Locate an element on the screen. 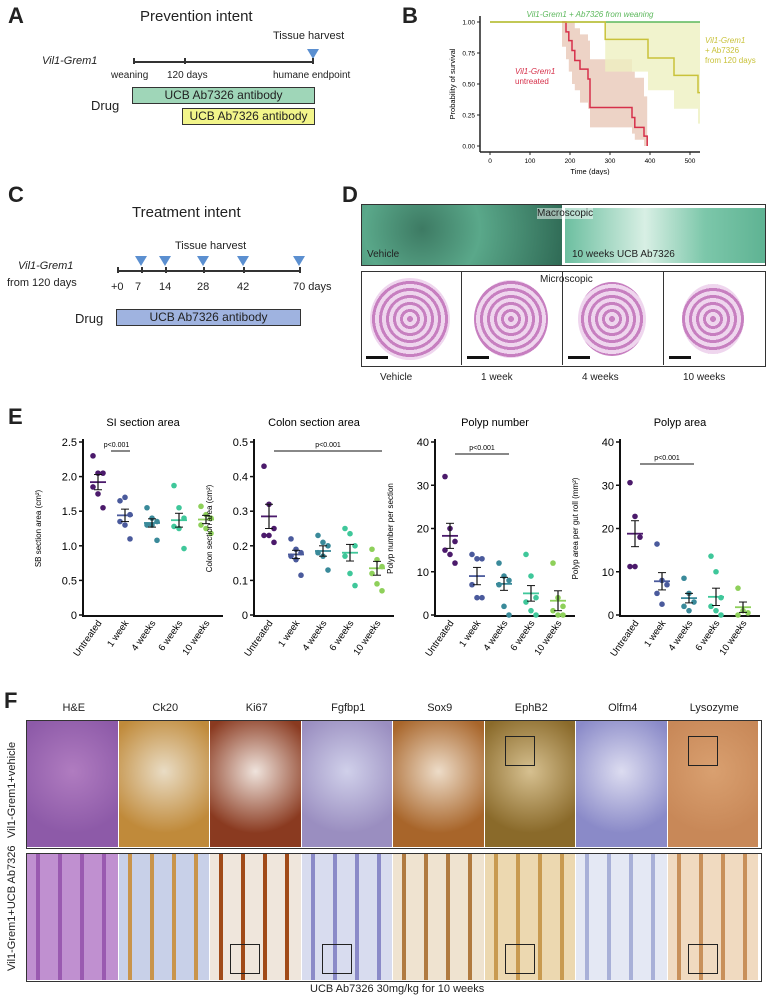 This screenshot has width=770, height=999. y-tick-label: 2.5 is located at coordinates (69, 443).